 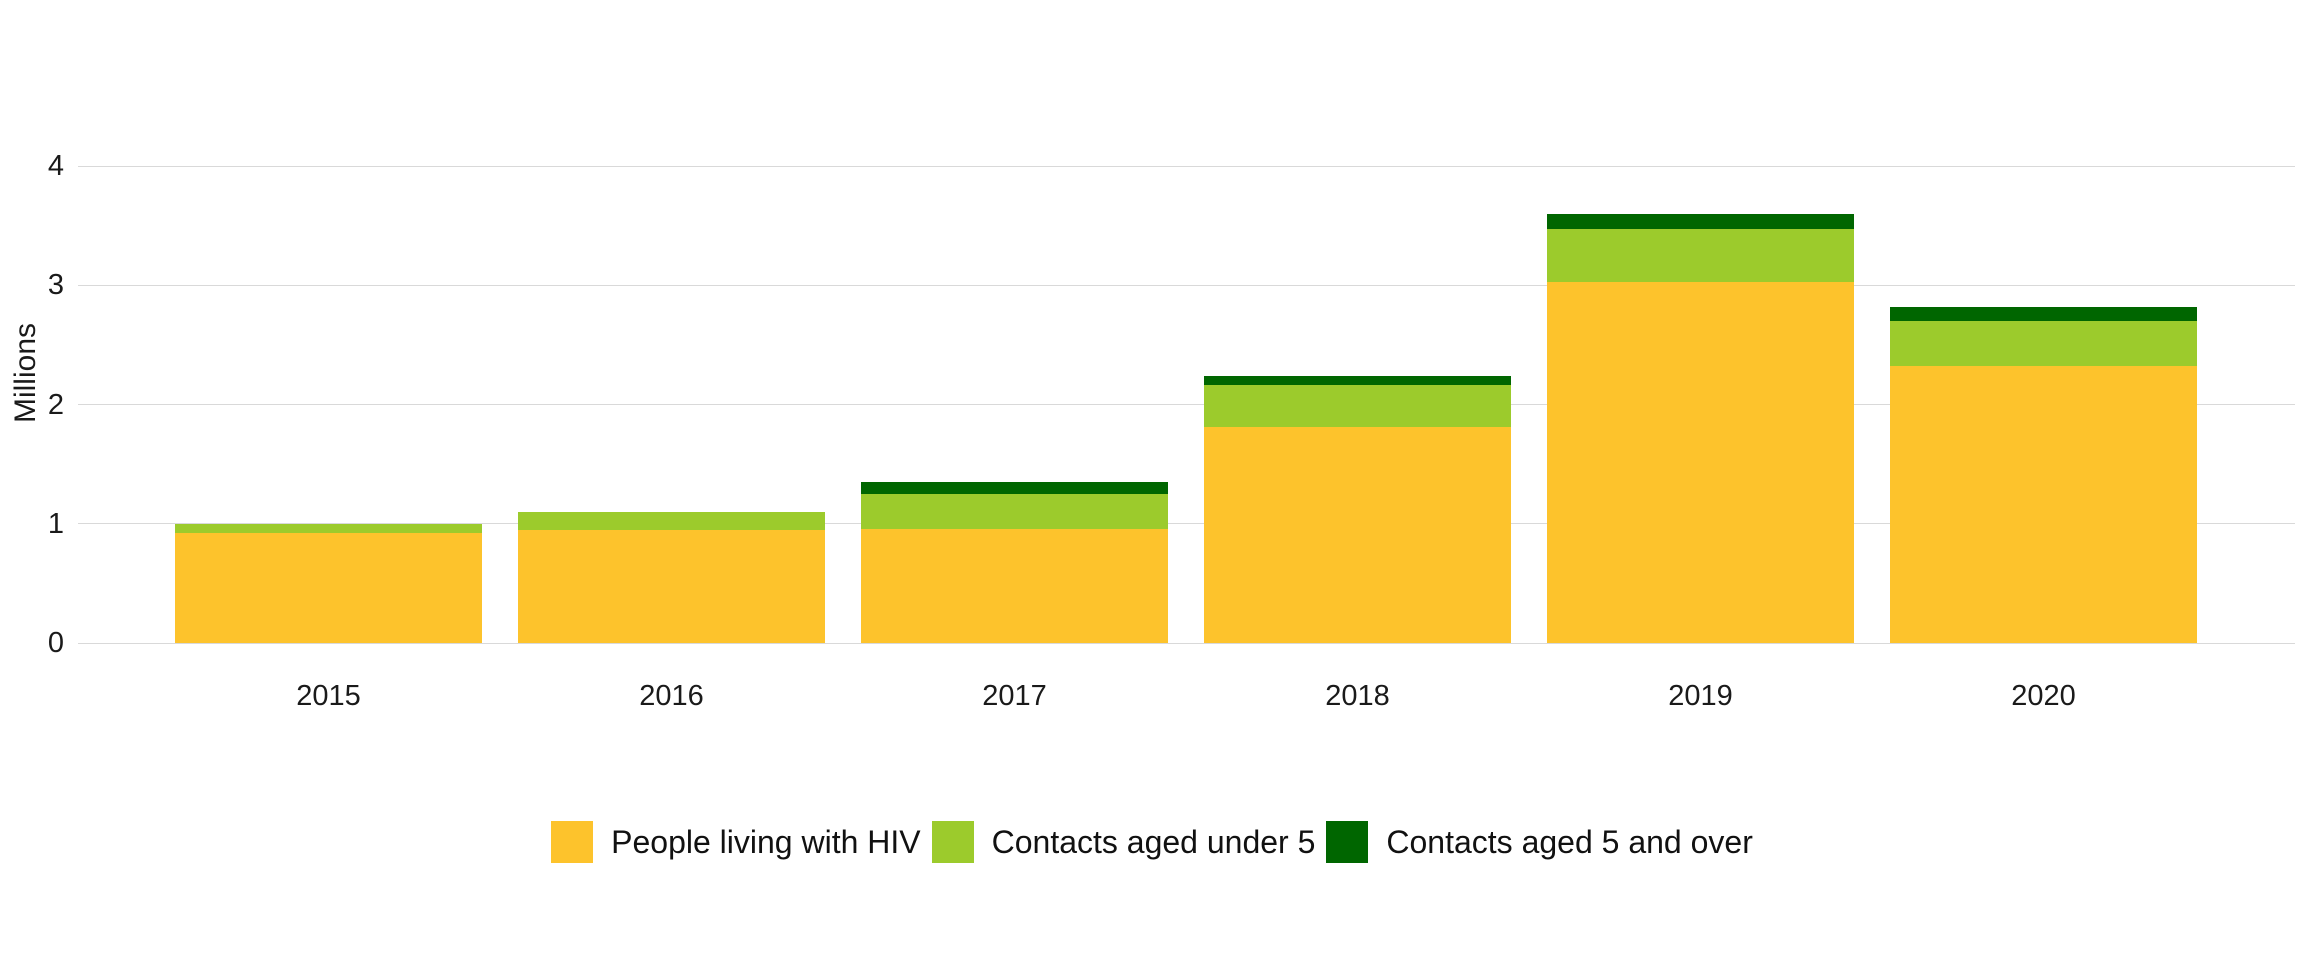 What do you see at coordinates (2043, 696) in the screenshot?
I see `x-tick-label-2020: 2020` at bounding box center [2043, 696].